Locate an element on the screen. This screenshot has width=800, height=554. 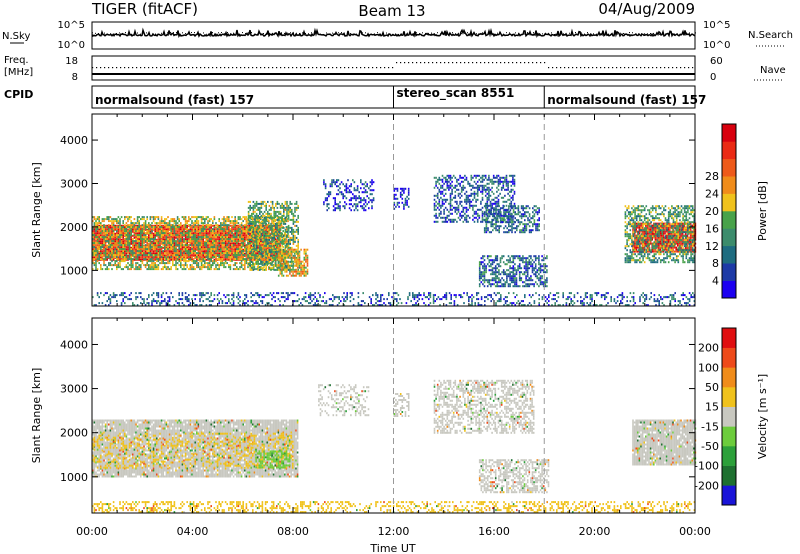
noise-right-tick-bottom: 10^0 is located at coordinates (716, 45).